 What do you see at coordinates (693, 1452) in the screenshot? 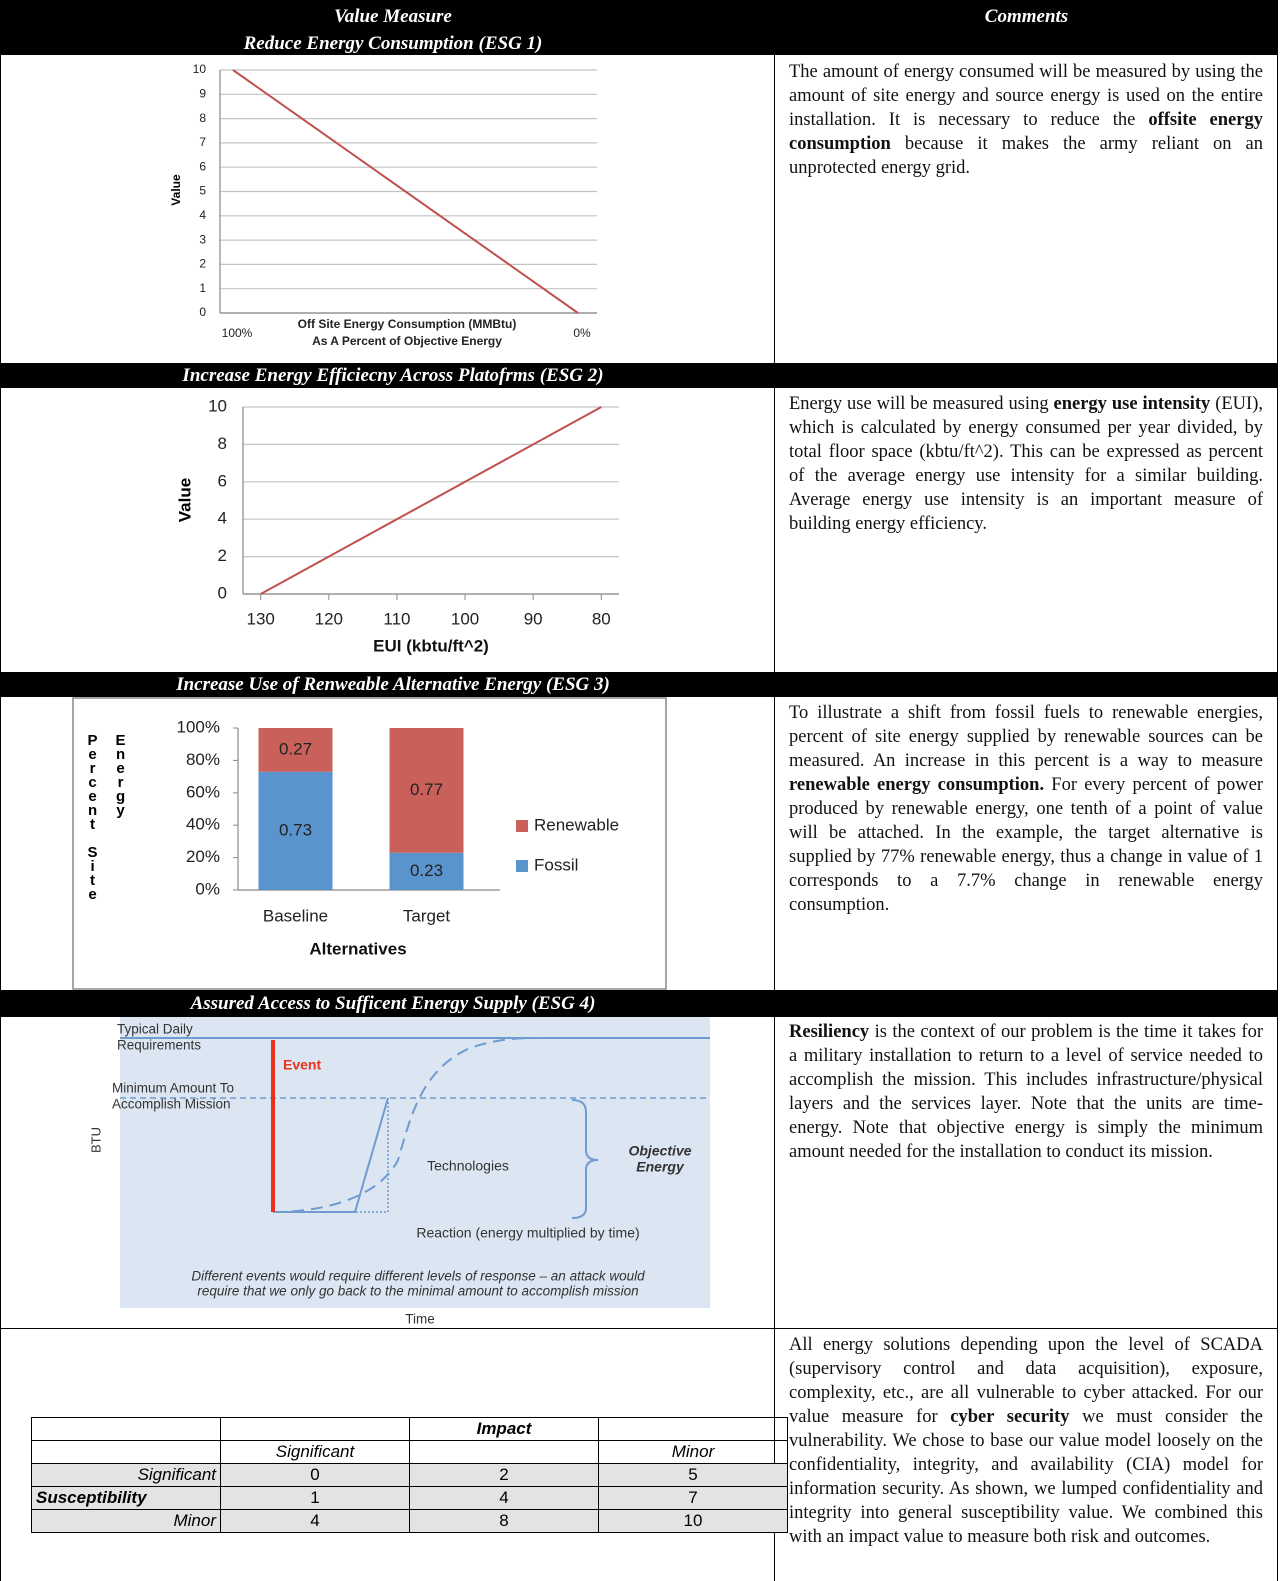
I see `column-label: Minor` at bounding box center [693, 1452].